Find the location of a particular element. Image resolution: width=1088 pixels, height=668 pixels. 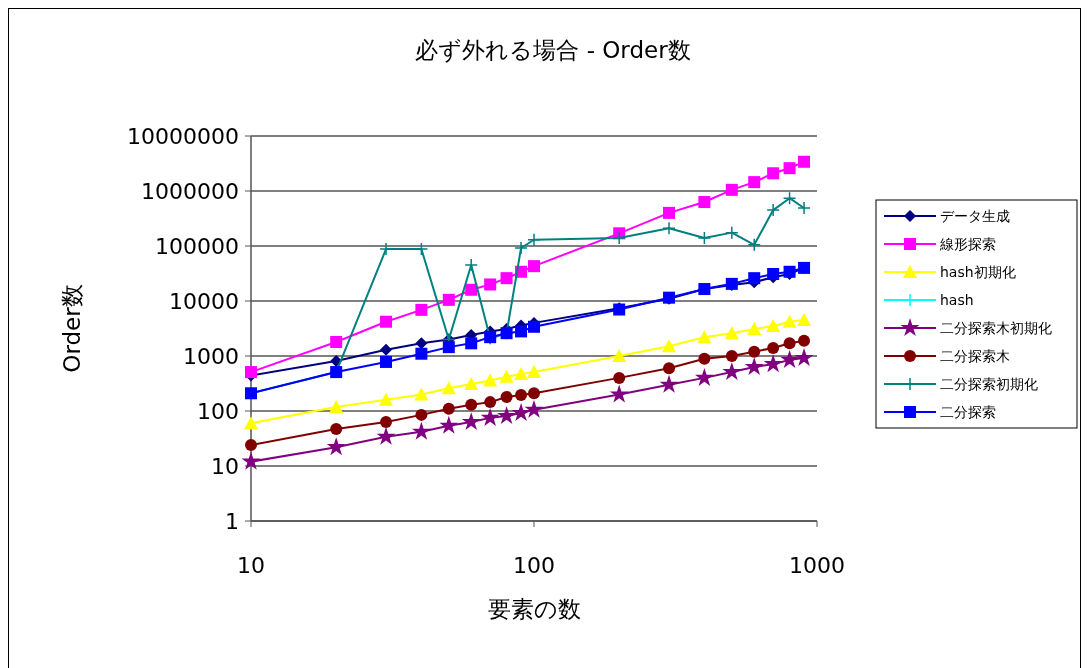

y-tick-label: 1 is located at coordinates (232, 521).